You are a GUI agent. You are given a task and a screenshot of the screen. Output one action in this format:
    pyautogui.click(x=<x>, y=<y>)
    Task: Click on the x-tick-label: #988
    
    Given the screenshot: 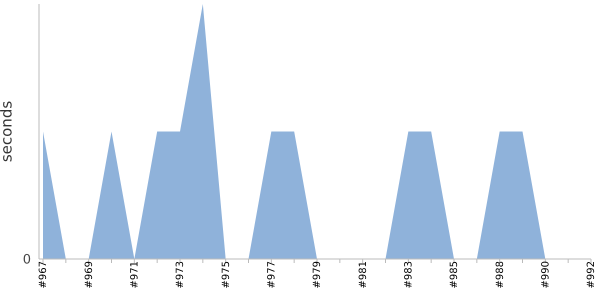 What is the action you would take?
    pyautogui.click(x=500, y=274)
    